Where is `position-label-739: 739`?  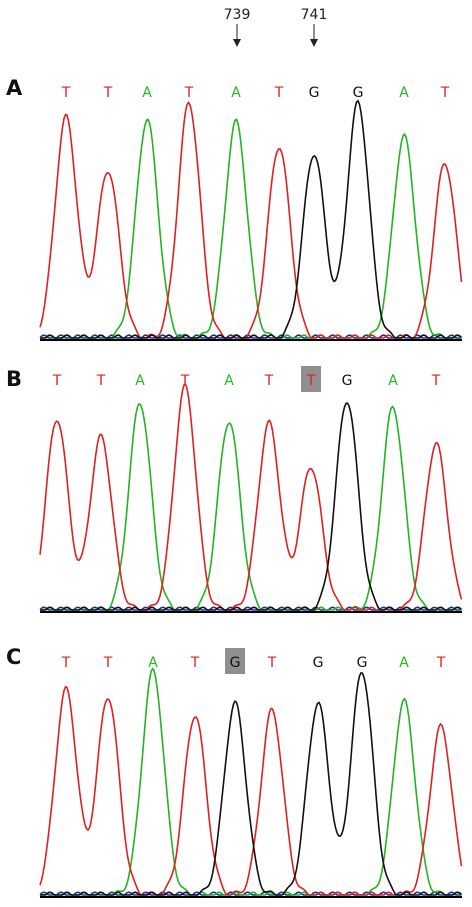 position-label-739: 739 is located at coordinates (237, 15).